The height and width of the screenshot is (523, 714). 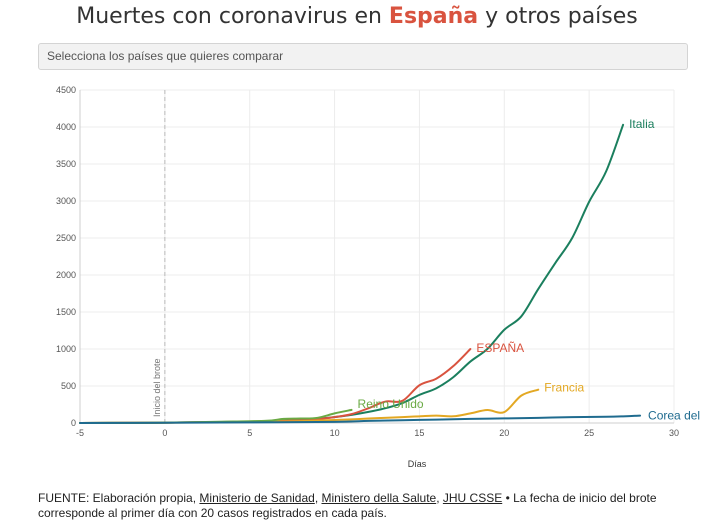 I want to click on series-label-francia: Francia, so click(x=564, y=388).